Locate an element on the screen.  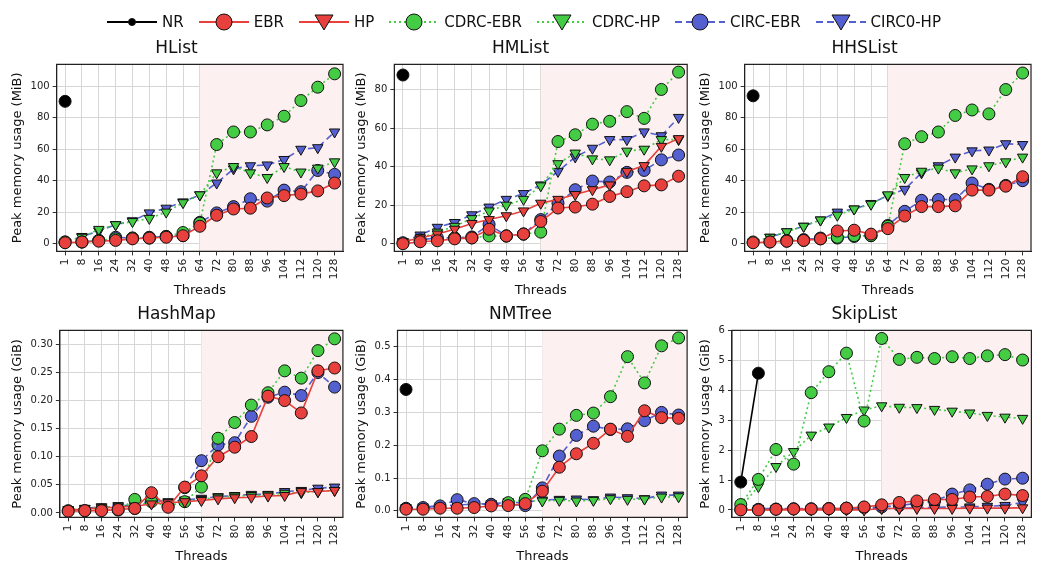
chart-title: HHSList is located at coordinates (864, 46).